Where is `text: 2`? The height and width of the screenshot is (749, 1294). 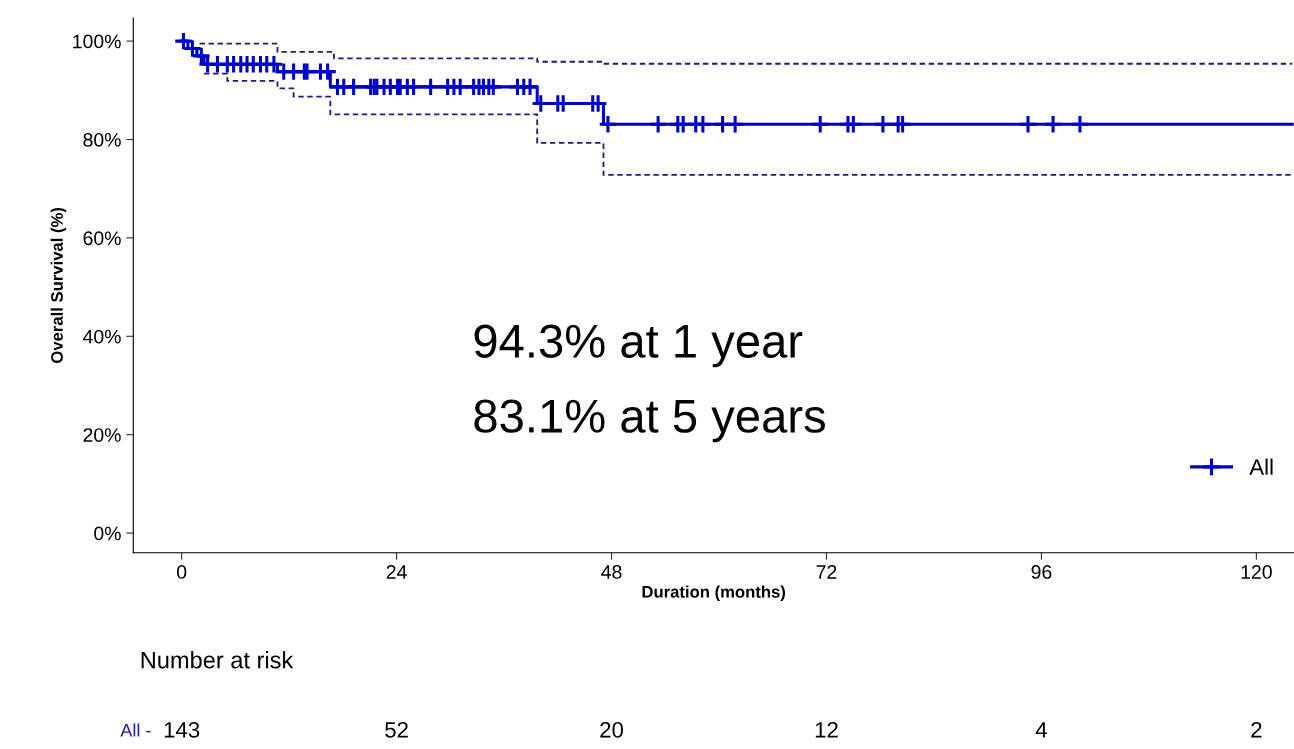
text: 2 is located at coordinates (1256, 730).